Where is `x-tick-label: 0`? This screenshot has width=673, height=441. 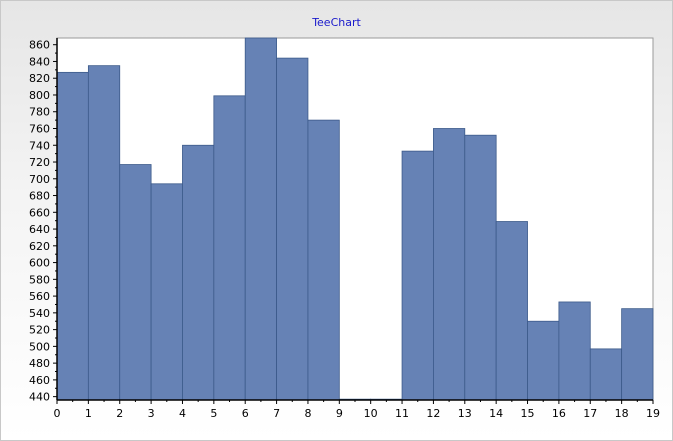 x-tick-label: 0 is located at coordinates (57, 413).